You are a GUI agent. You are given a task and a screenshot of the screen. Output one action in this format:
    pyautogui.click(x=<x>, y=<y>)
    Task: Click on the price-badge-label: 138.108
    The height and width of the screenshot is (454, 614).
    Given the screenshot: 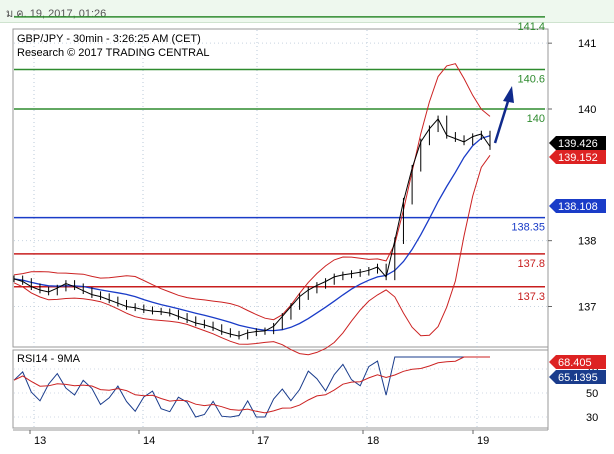 What is the action you would take?
    pyautogui.click(x=578, y=207)
    